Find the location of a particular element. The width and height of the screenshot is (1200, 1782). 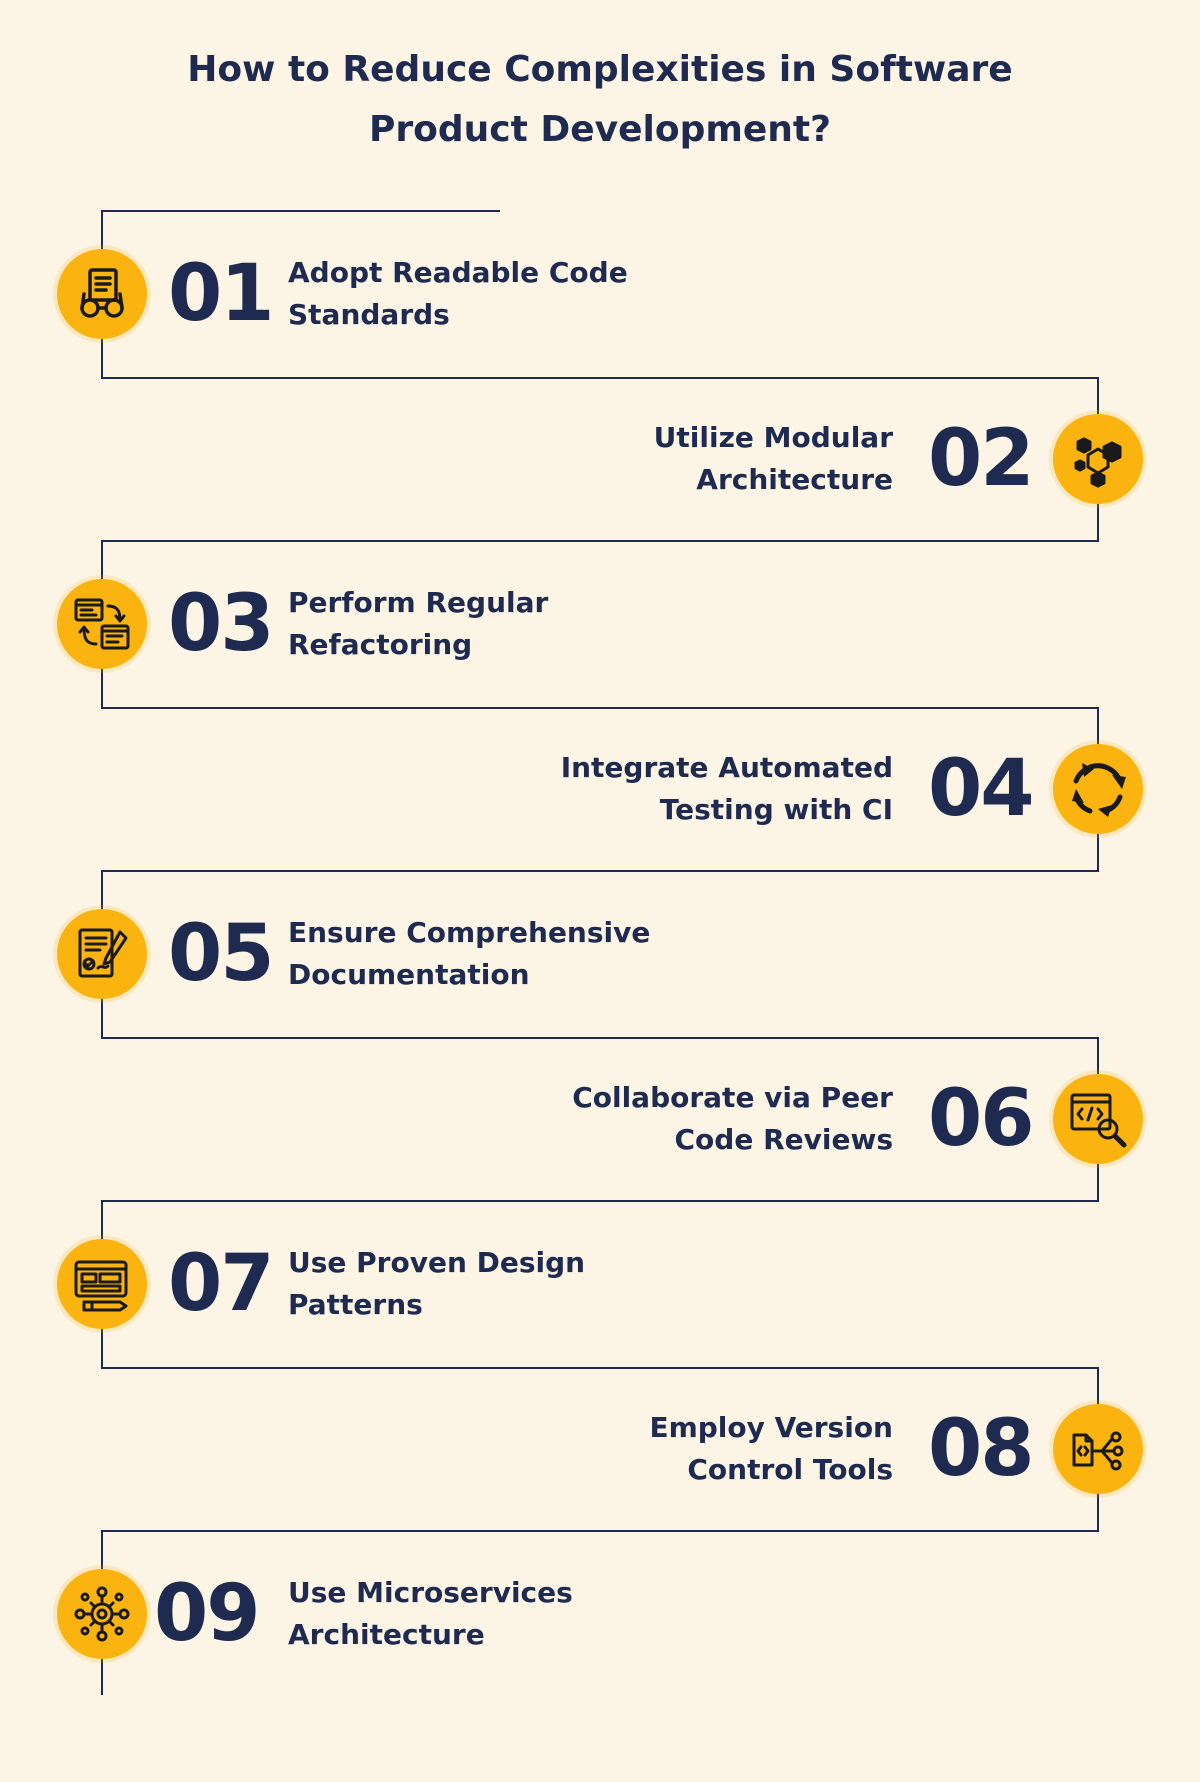

step-label: Integrate Automated Testing with CI is located at coordinates (727, 789).